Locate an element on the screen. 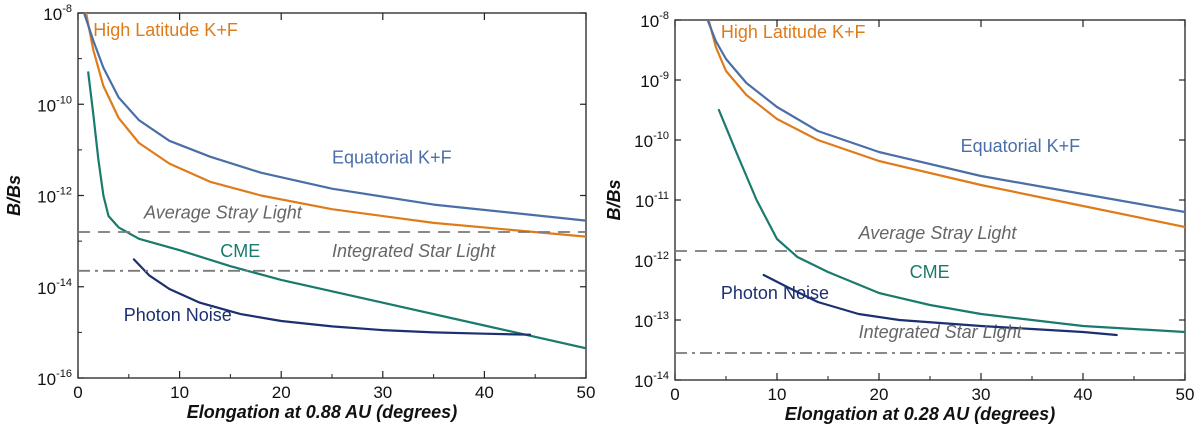  chart-1-y-axis-title: B/Bs is located at coordinates (614, 199).